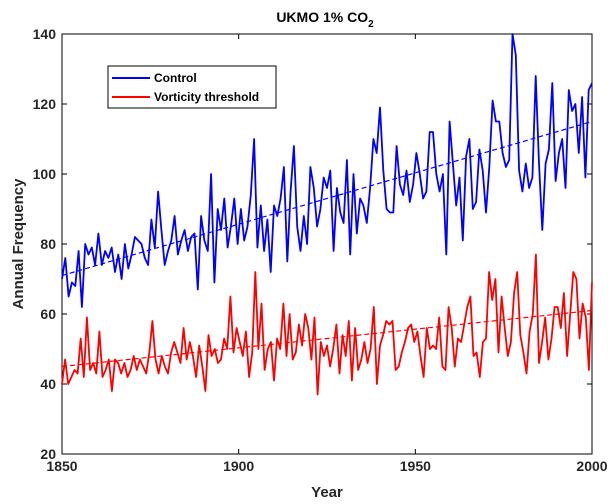 This screenshot has width=608, height=504. What do you see at coordinates (48, 454) in the screenshot?
I see `y-tick-label-20: 20` at bounding box center [48, 454].